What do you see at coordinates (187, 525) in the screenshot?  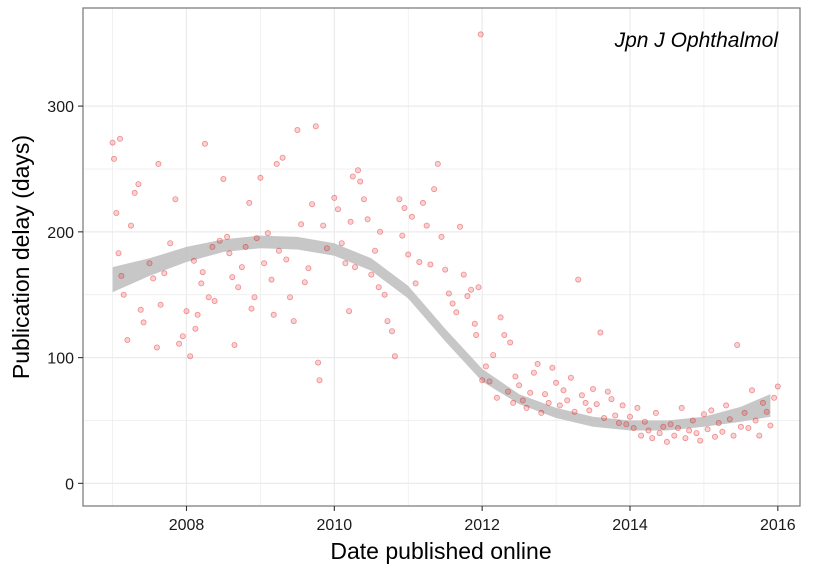 I see `x-tick-label: 2008` at bounding box center [187, 525].